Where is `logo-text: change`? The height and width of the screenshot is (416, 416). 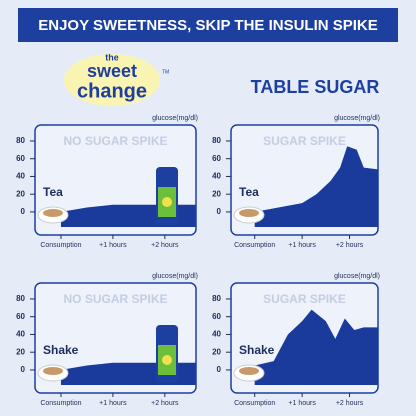 logo-text: change is located at coordinates (112, 91).